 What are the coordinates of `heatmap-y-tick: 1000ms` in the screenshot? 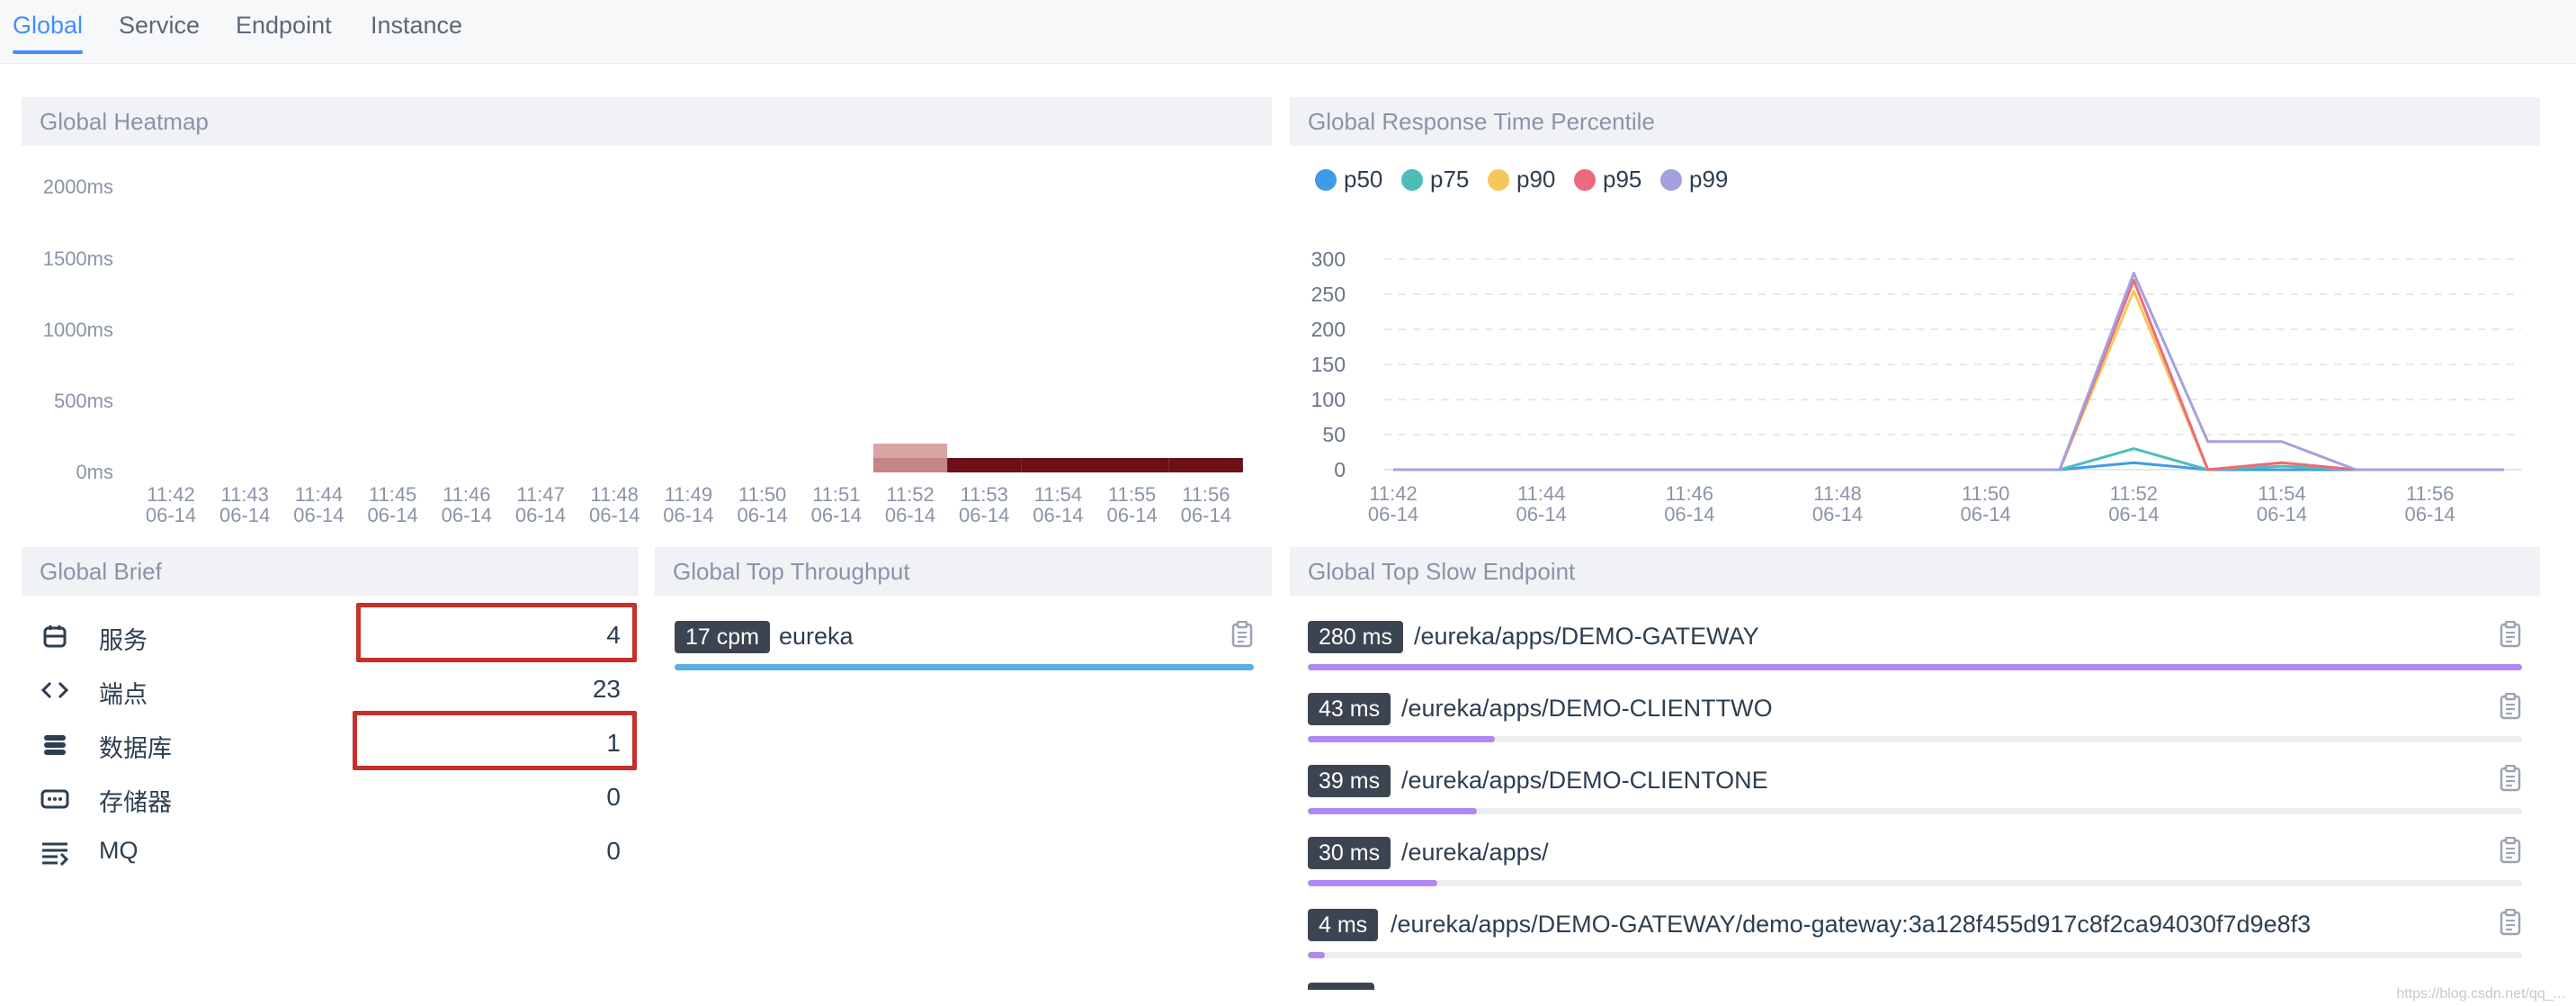 It's located at (78, 330).